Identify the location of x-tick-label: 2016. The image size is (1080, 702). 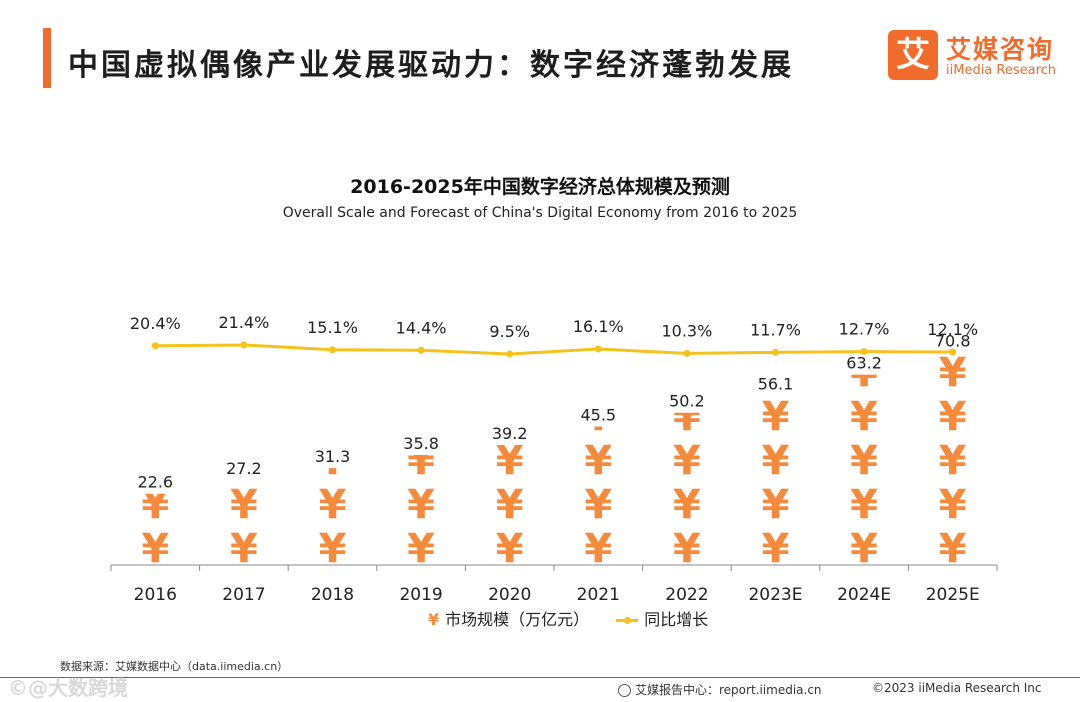
(155, 595).